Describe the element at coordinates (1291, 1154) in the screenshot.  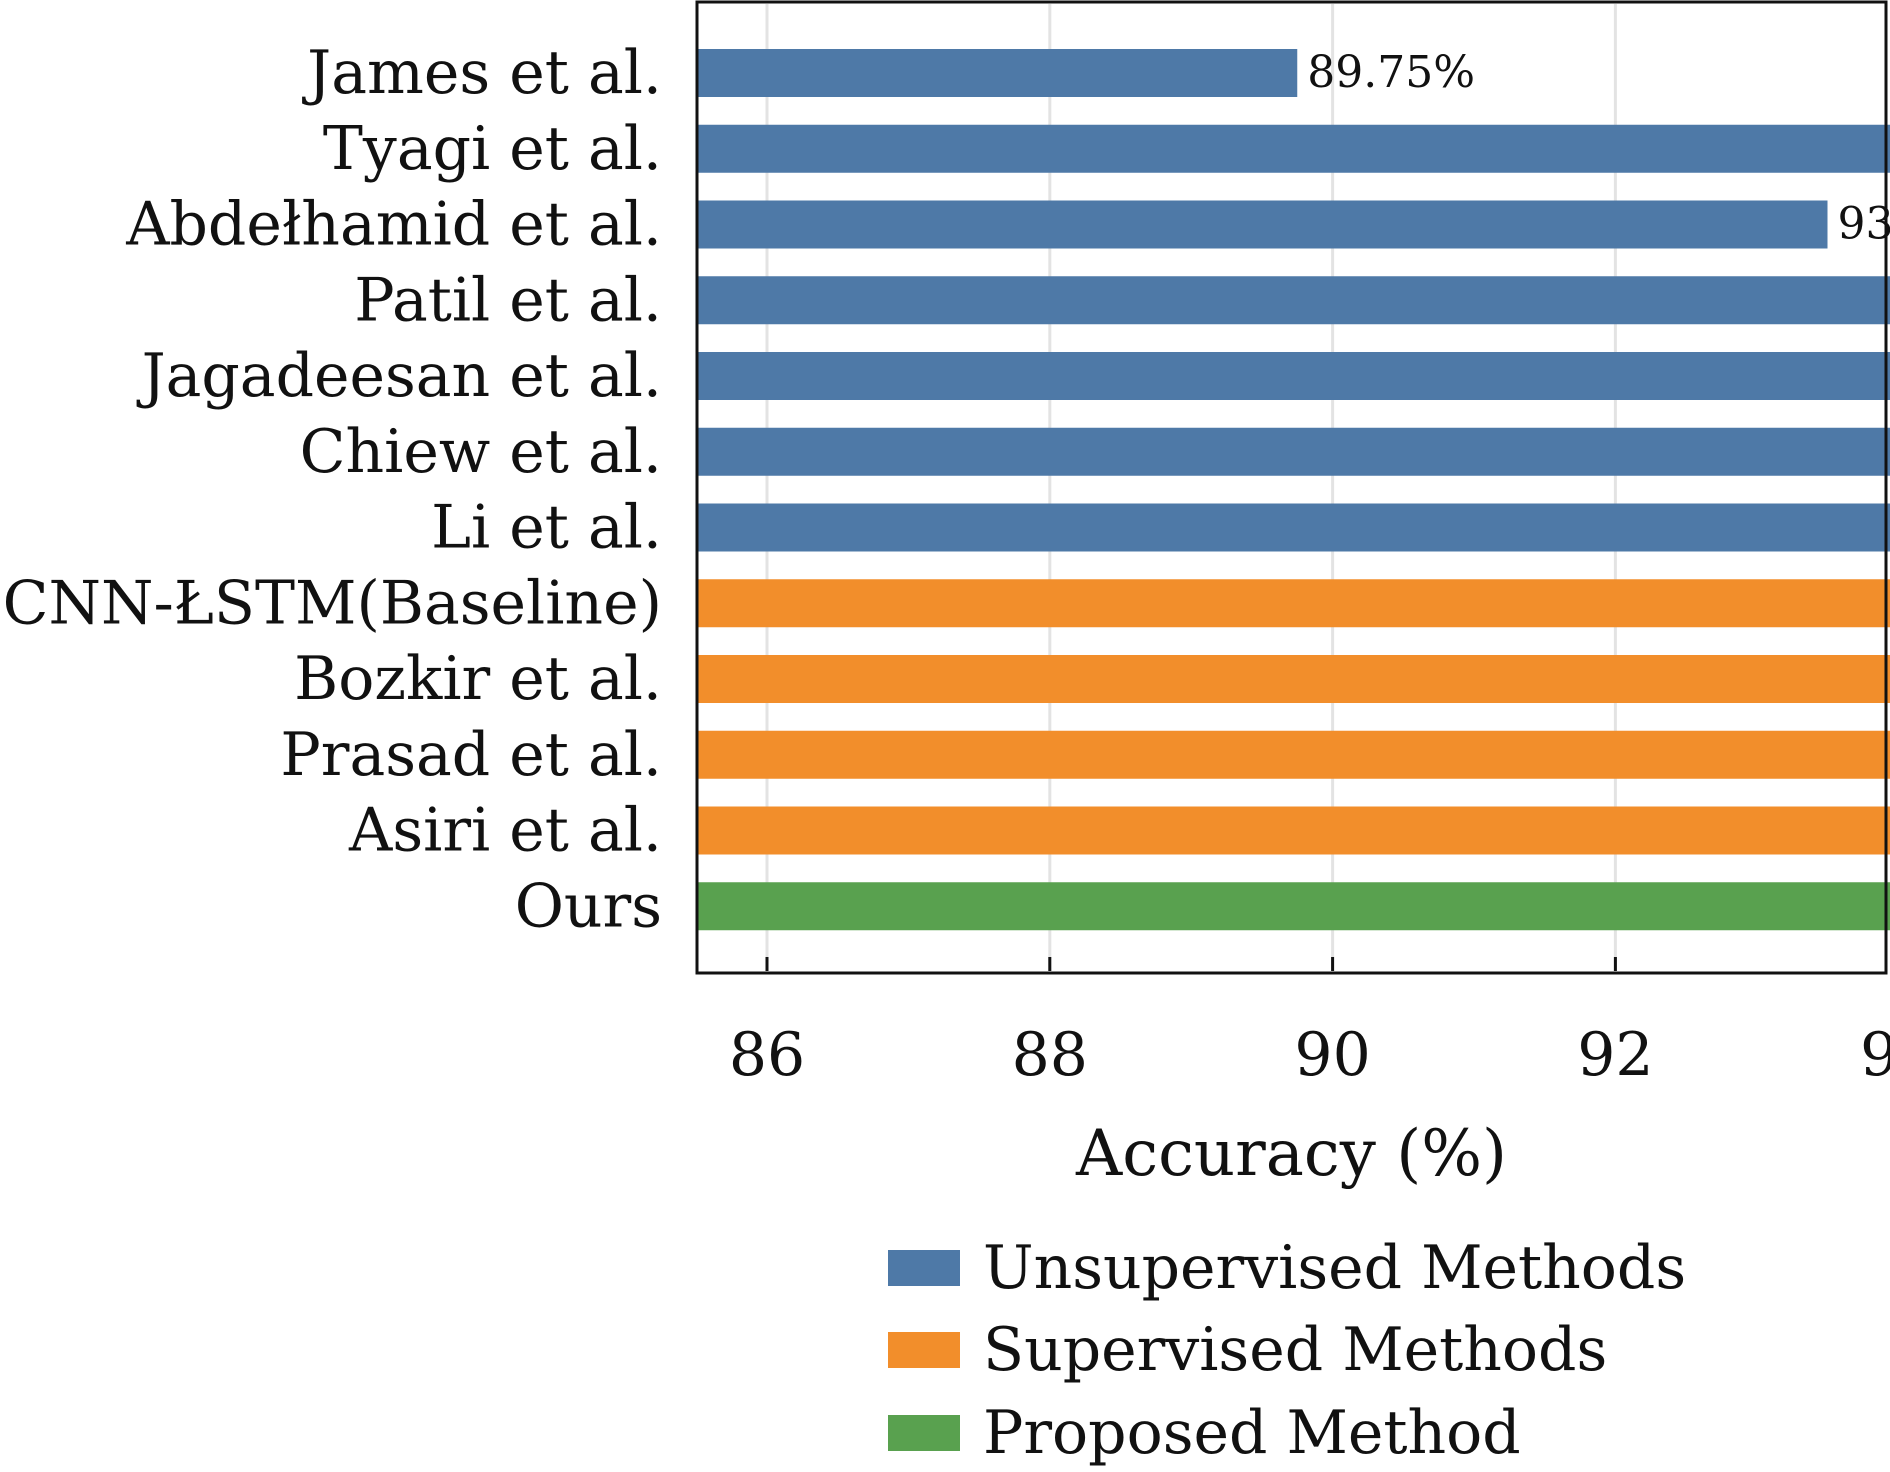
I see `x-axis-title: Accuracy (%)` at that location.